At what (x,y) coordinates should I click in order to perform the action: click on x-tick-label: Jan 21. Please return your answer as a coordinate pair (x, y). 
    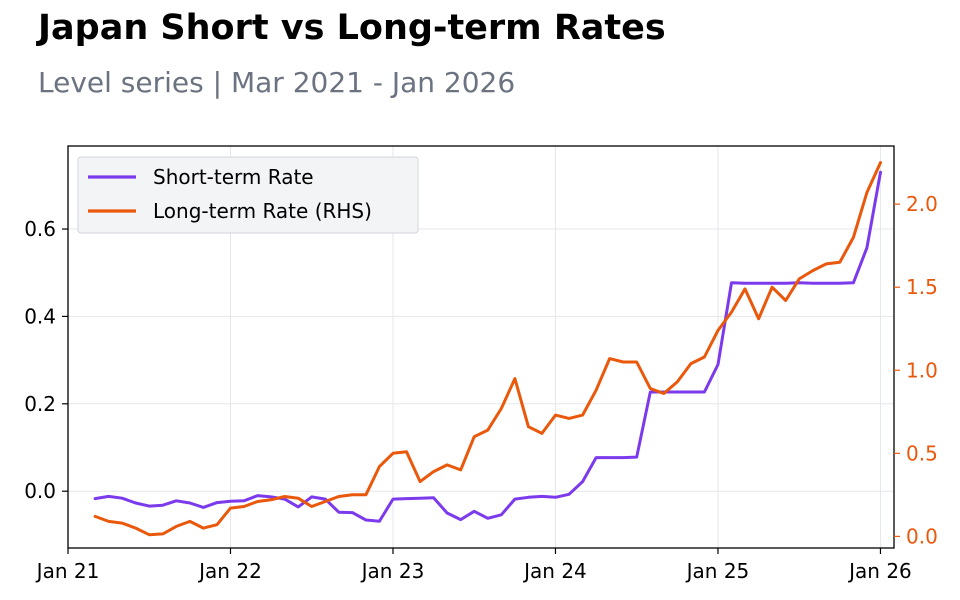
    Looking at the image, I should click on (67, 571).